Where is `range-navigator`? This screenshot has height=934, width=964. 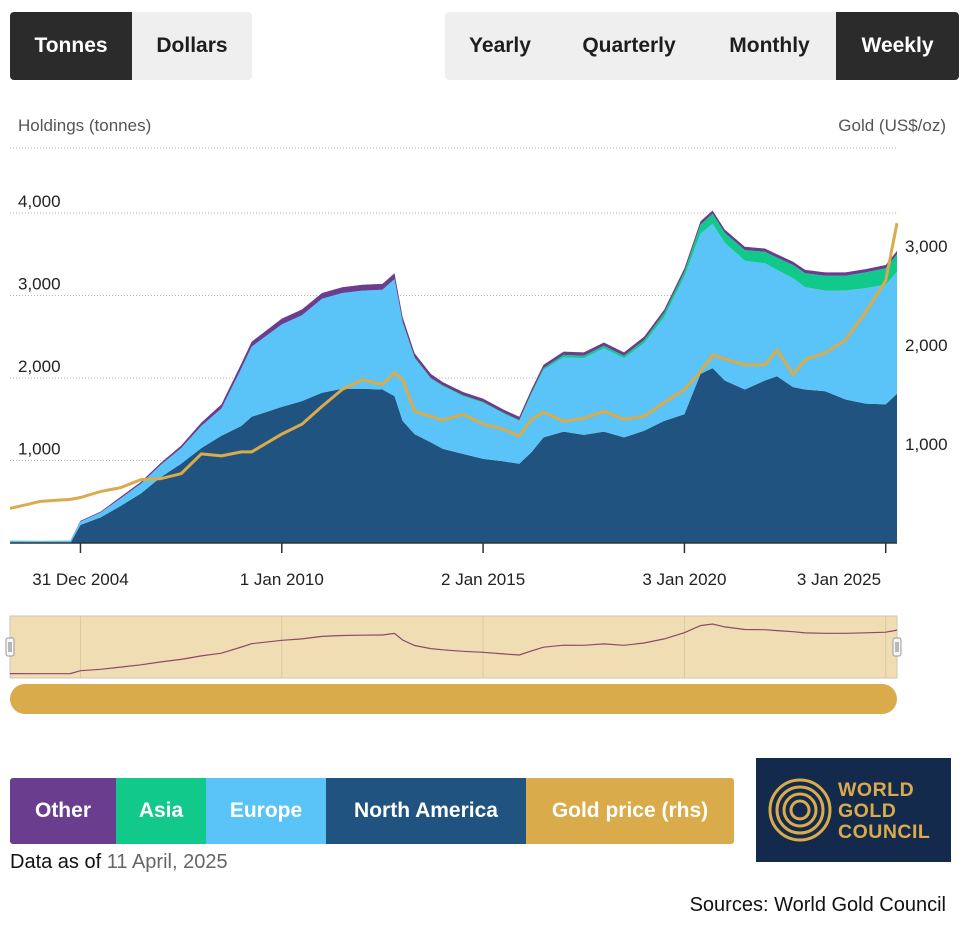 range-navigator is located at coordinates (482, 665).